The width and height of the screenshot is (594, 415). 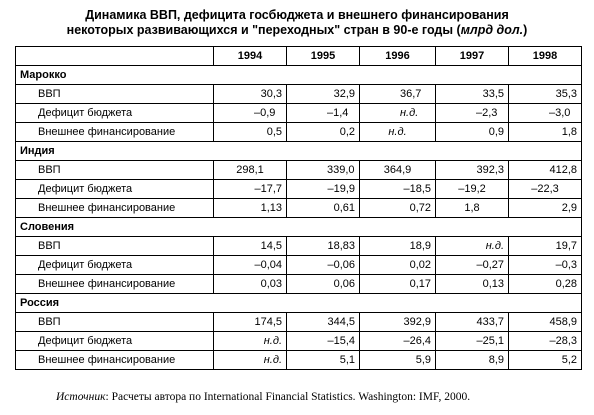 What do you see at coordinates (472, 284) in the screenshot?
I see `table-cell: 0,13` at bounding box center [472, 284].